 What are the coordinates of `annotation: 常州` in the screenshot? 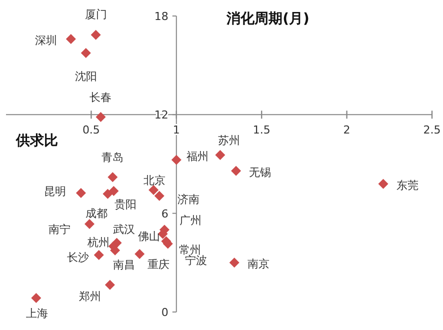 It's located at (190, 249).